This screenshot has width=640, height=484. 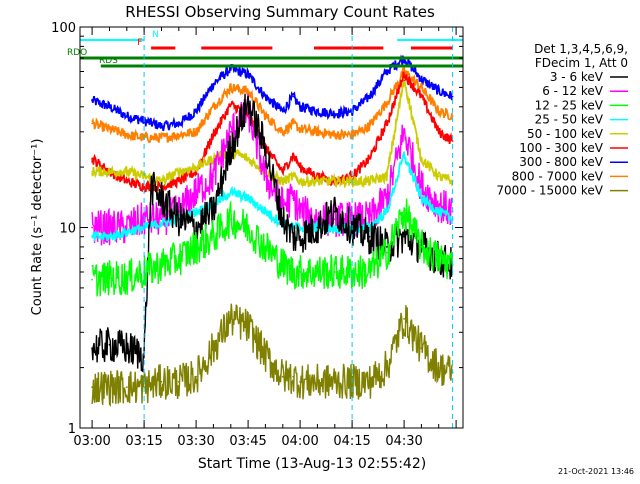 What do you see at coordinates (569, 120) in the screenshot?
I see `legend-entry-label: 25 - 50 keV` at bounding box center [569, 120].